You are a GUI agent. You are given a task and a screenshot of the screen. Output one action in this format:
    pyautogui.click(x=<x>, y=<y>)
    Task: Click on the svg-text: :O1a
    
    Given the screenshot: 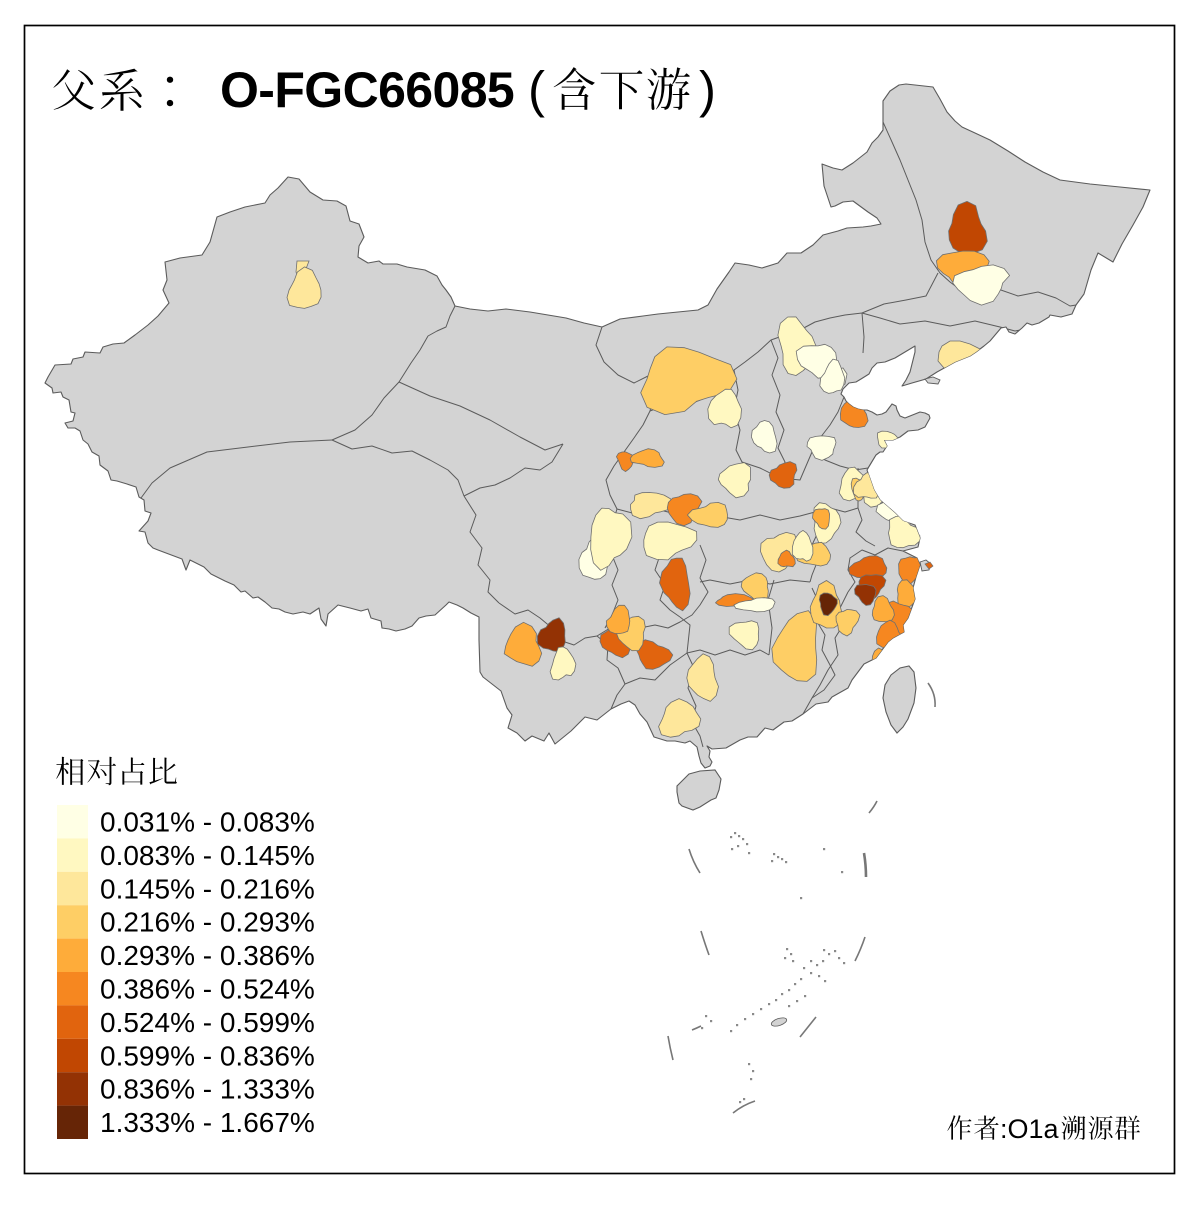 What is the action you would take?
    pyautogui.click(x=1030, y=1129)
    